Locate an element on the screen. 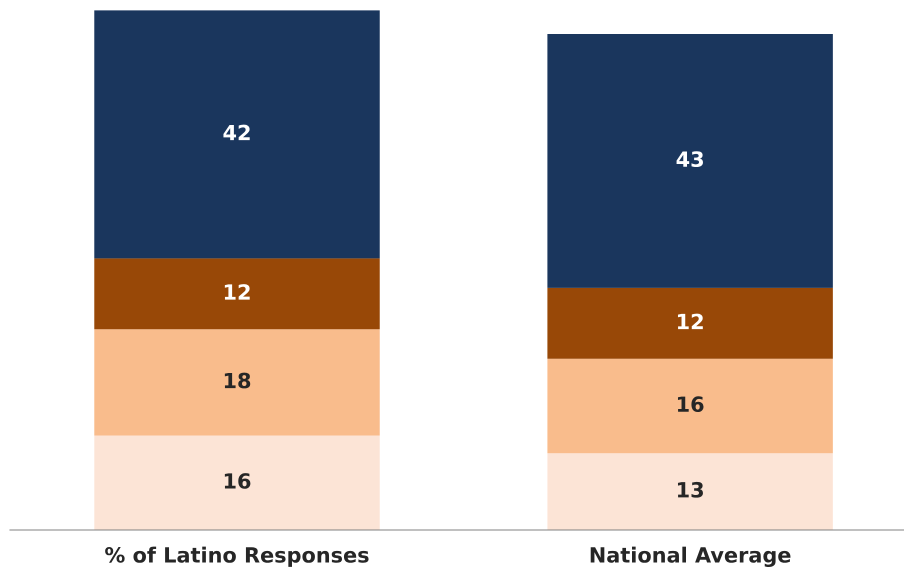 The width and height of the screenshot is (904, 585). data-label: 13 is located at coordinates (690, 490).